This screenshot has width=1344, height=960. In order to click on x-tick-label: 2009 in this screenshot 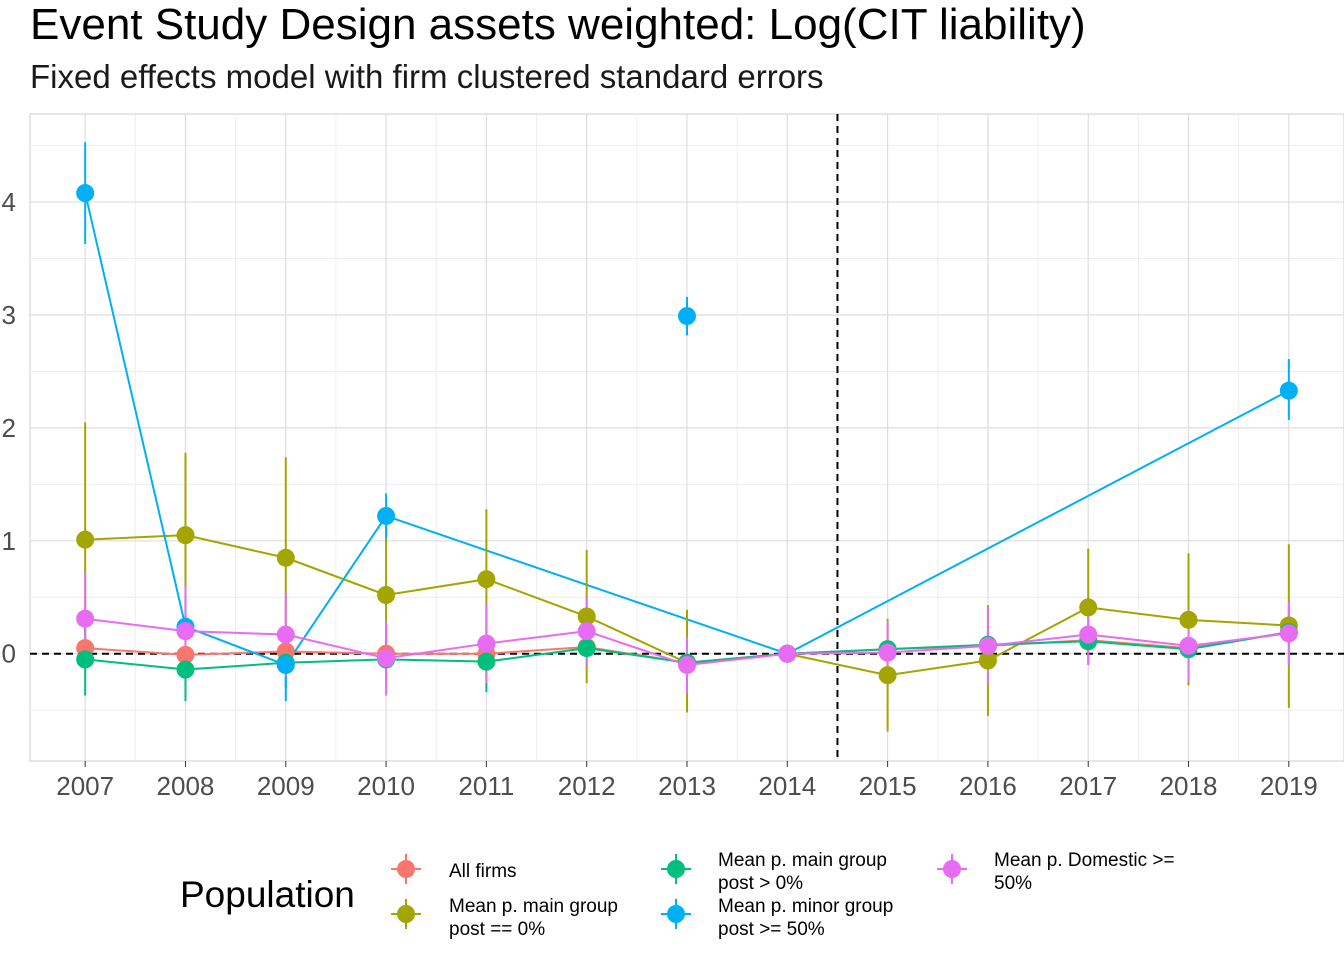, I will do `click(286, 786)`.